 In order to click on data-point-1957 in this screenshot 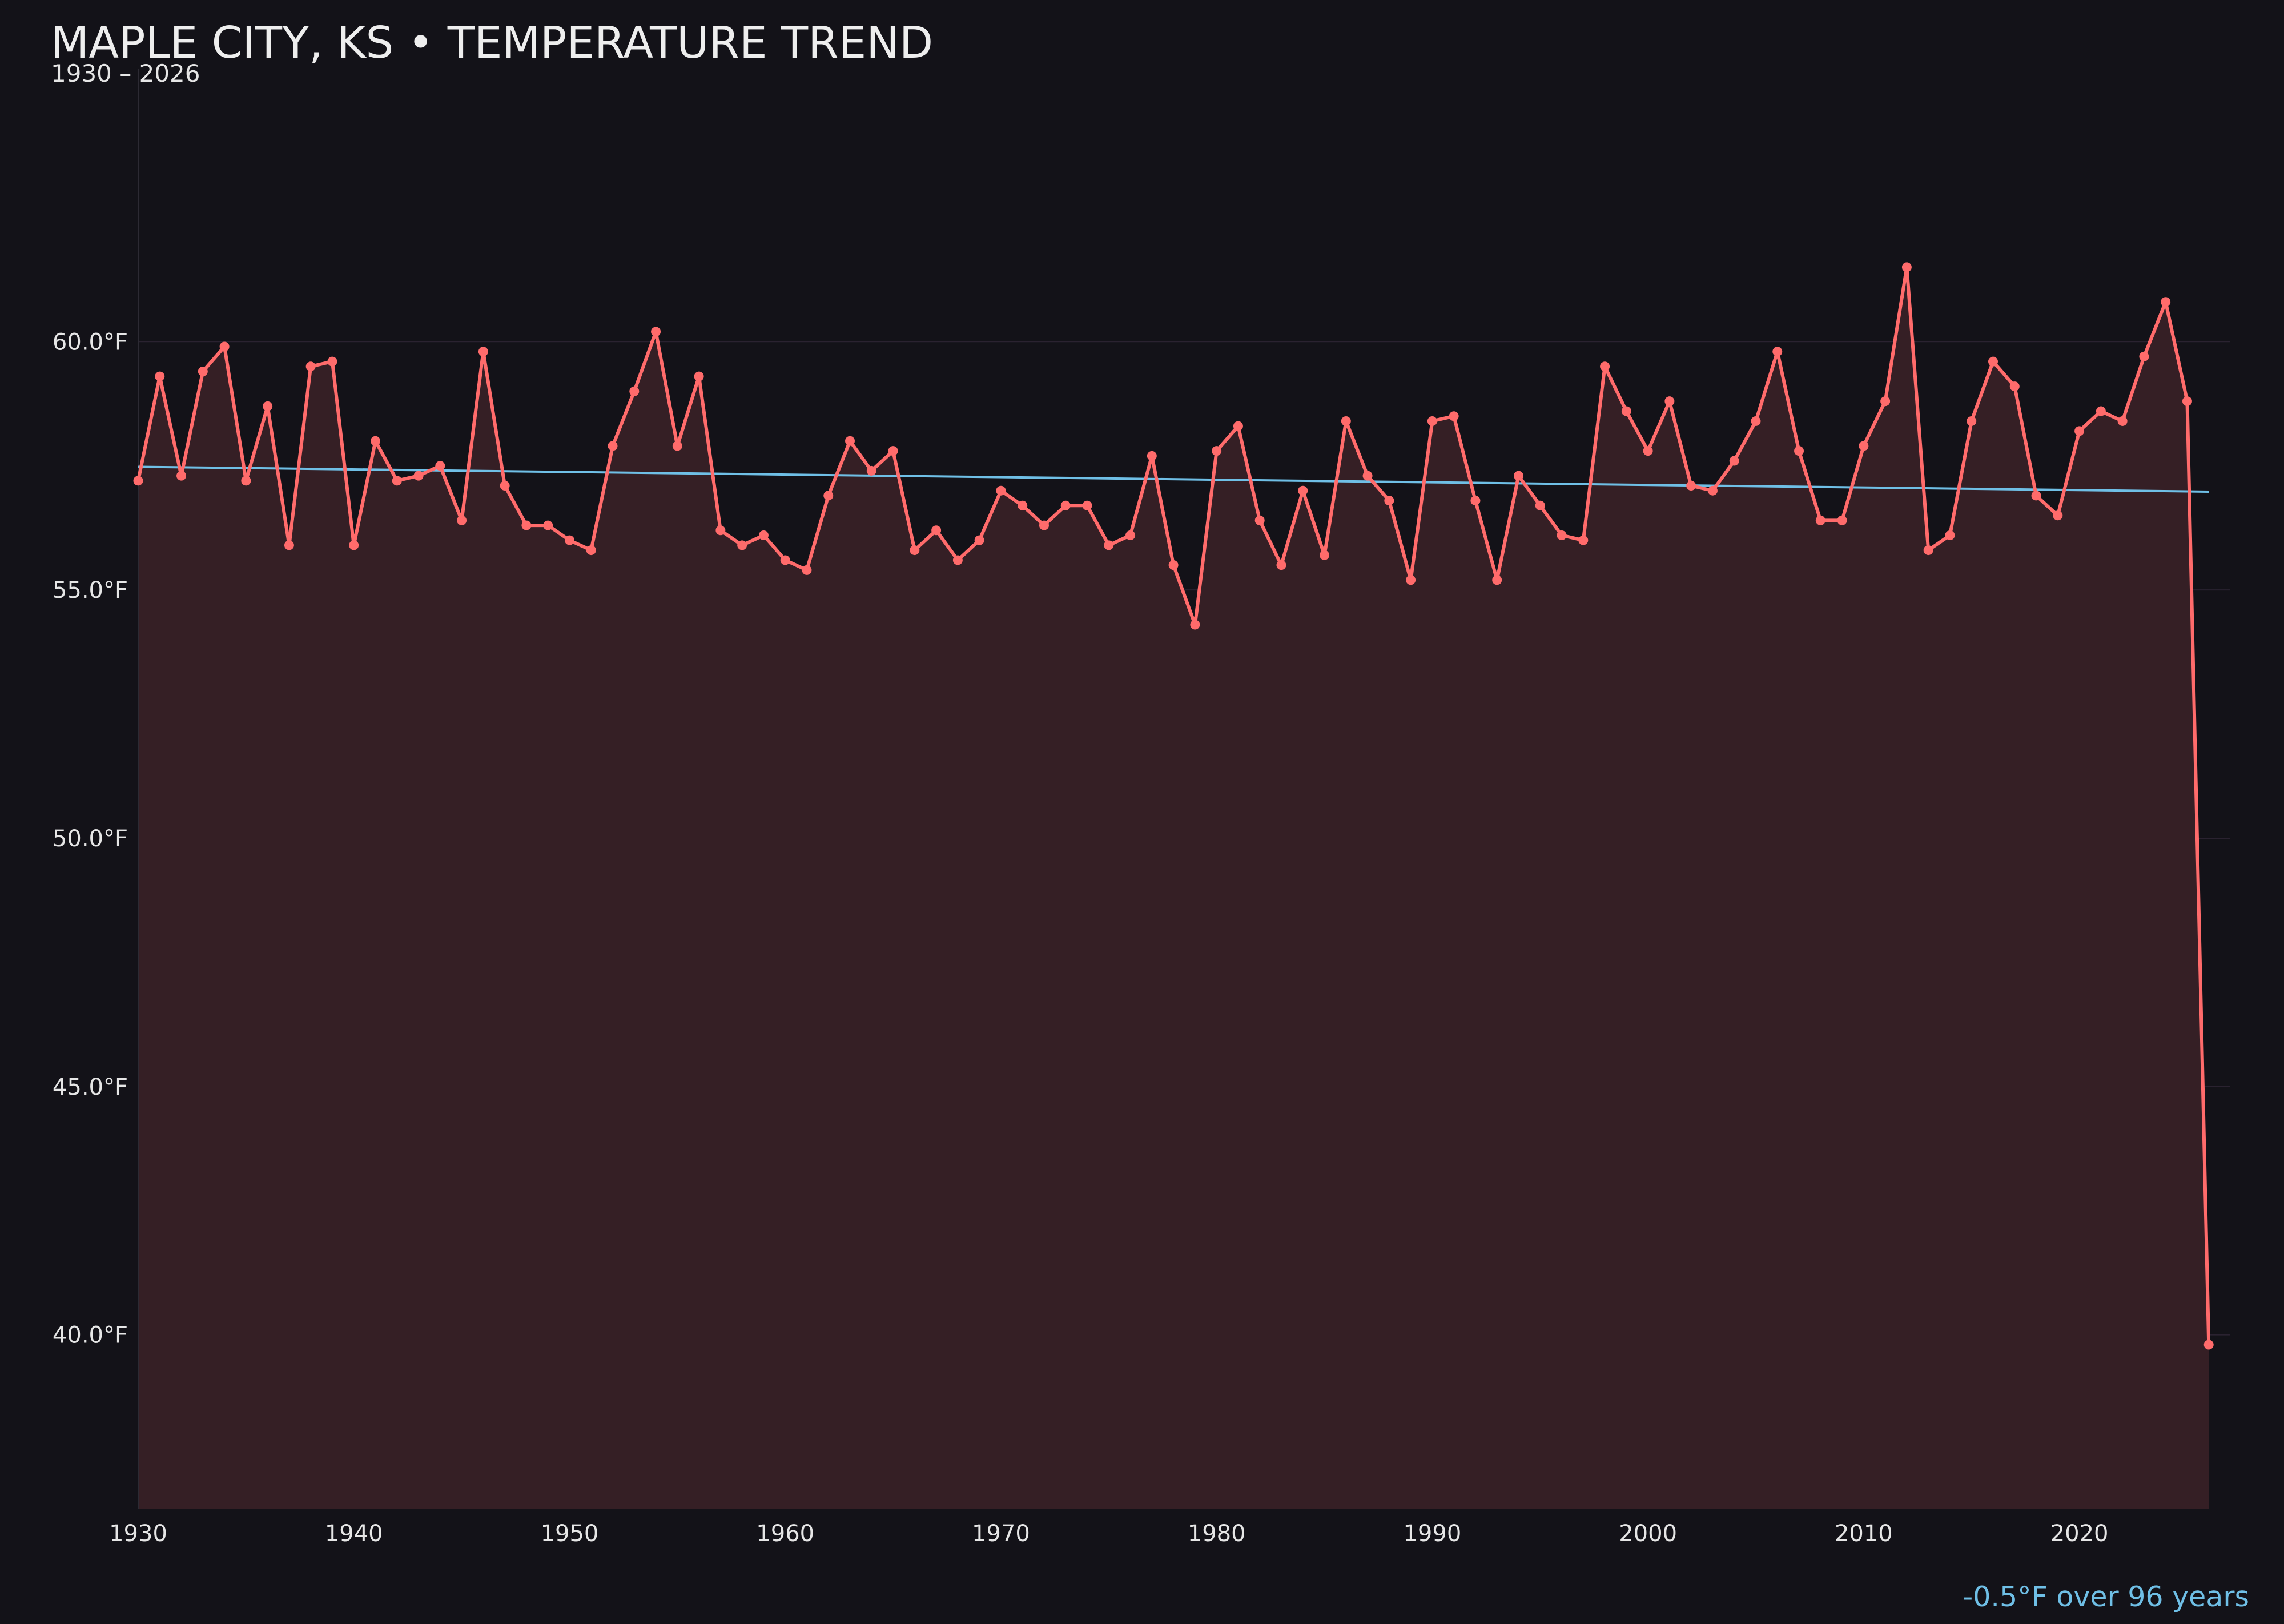, I will do `click(720, 530)`.